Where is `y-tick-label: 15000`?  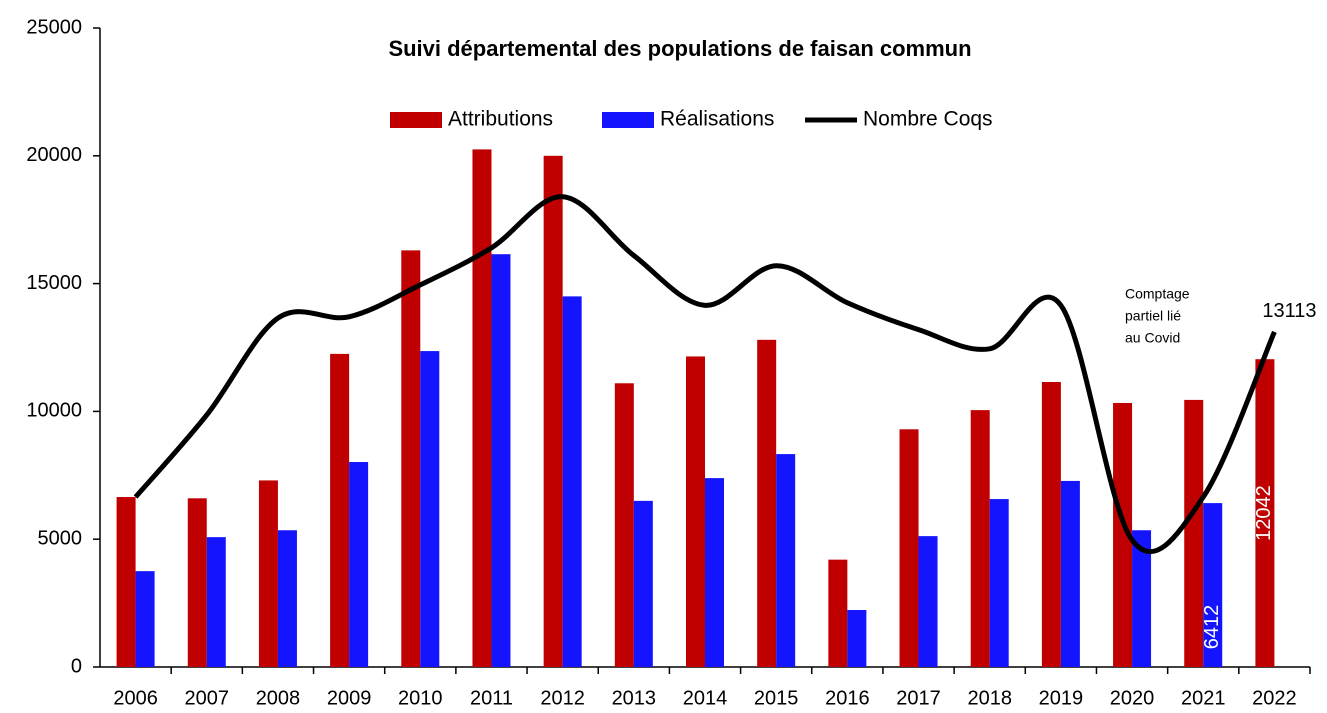 y-tick-label: 15000 is located at coordinates (54, 283).